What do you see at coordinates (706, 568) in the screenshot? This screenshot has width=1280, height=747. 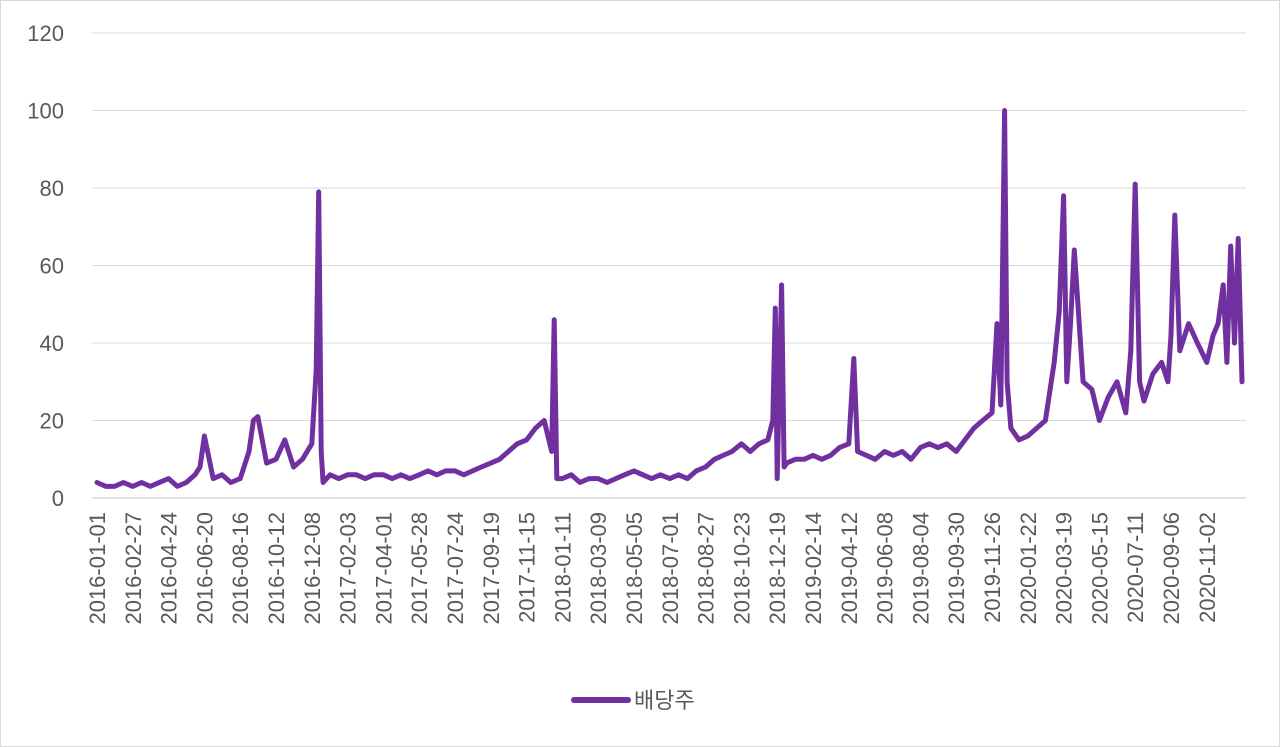 I see `x-tick-label: 2018-08-27` at bounding box center [706, 568].